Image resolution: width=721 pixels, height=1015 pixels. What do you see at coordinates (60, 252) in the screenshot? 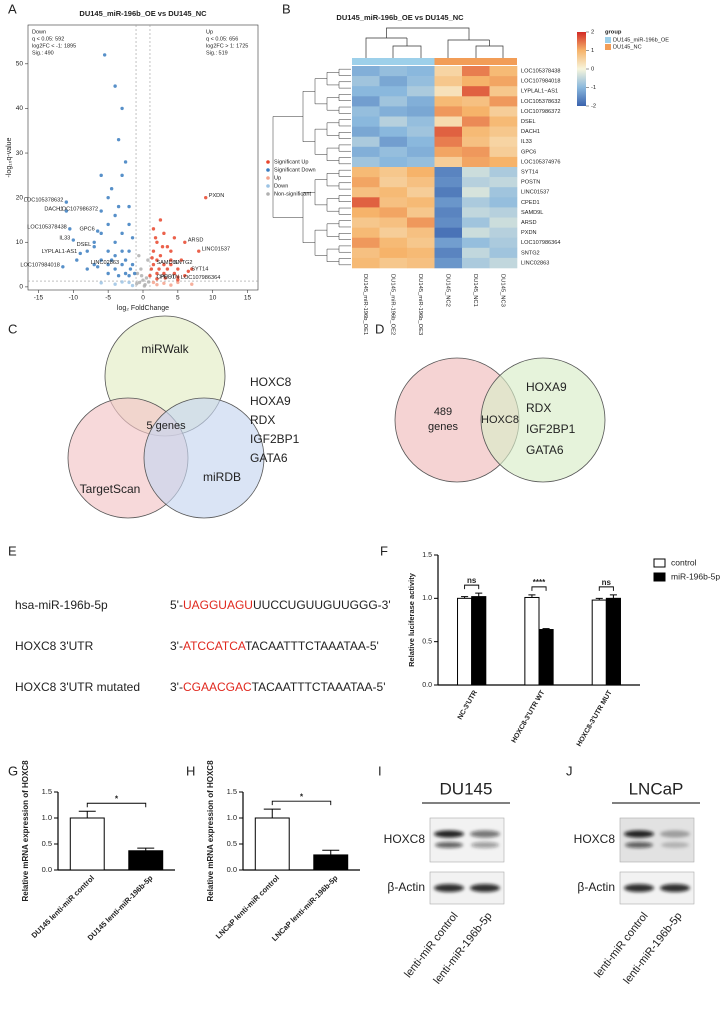
I see `gene-label: LYPLAL1-AS1` at bounding box center [60, 252].